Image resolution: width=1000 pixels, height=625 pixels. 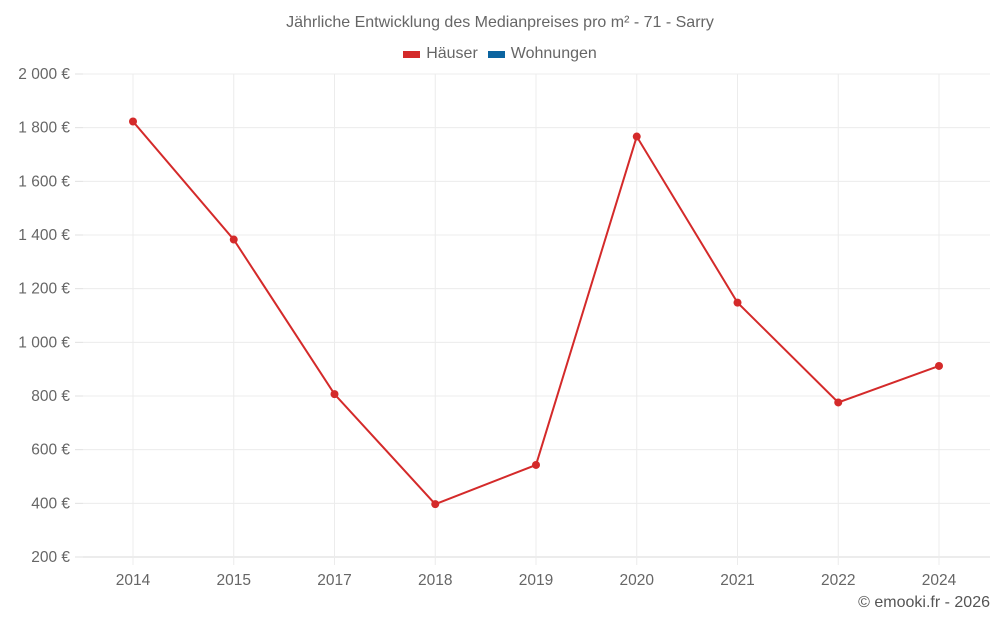 I want to click on y-tick-label: 1 200 €, so click(x=44, y=289).